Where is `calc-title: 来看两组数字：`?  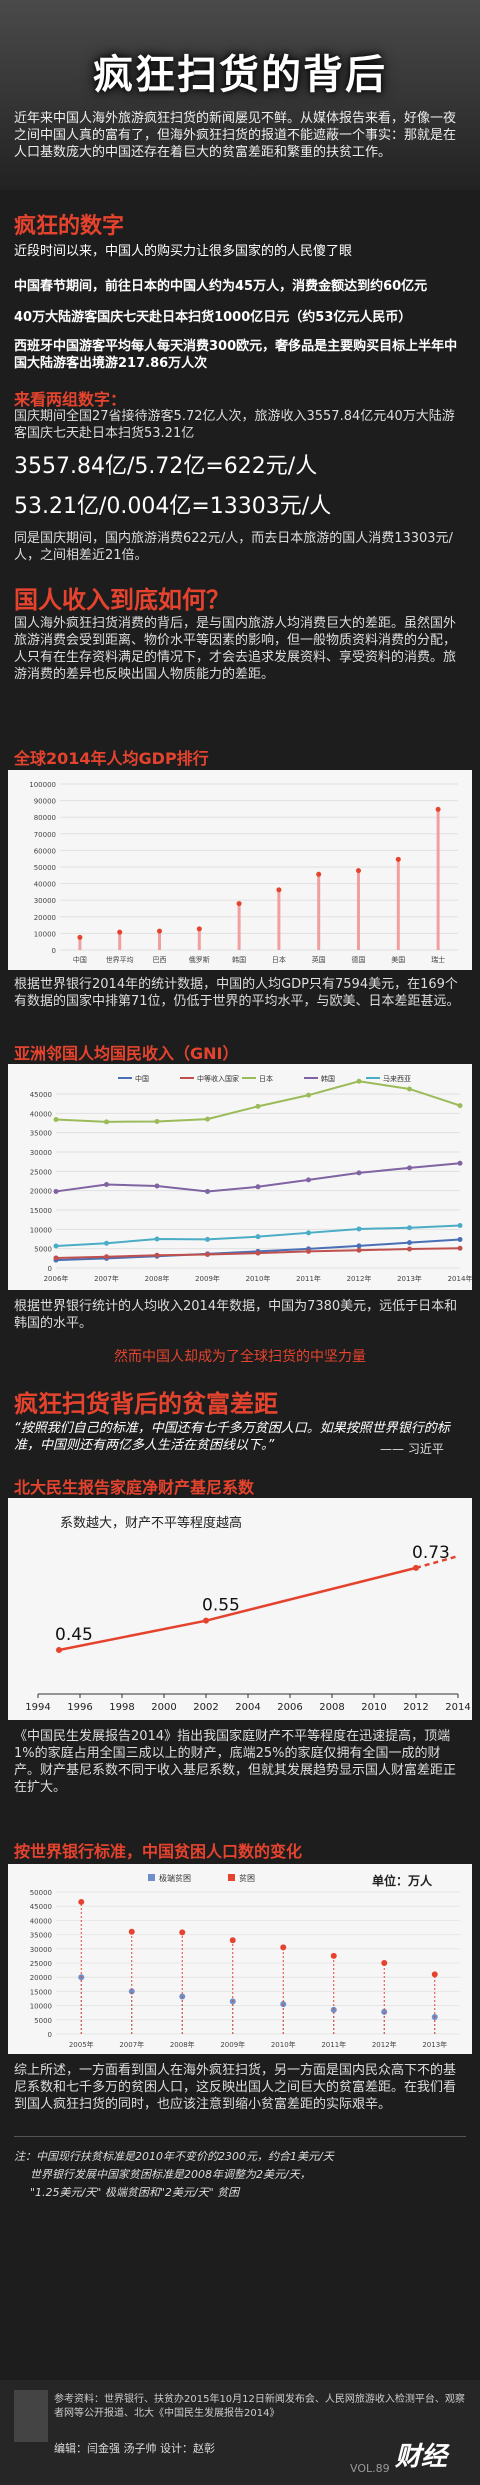 calc-title: 来看两组数字： is located at coordinates (70, 399).